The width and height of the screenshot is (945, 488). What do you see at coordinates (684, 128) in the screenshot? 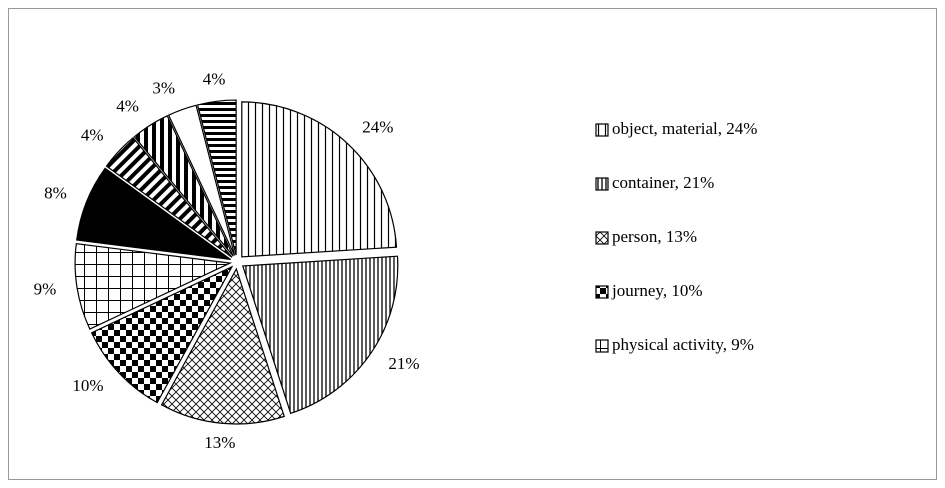
I see `legend-label: object, material, 24%` at bounding box center [684, 128].